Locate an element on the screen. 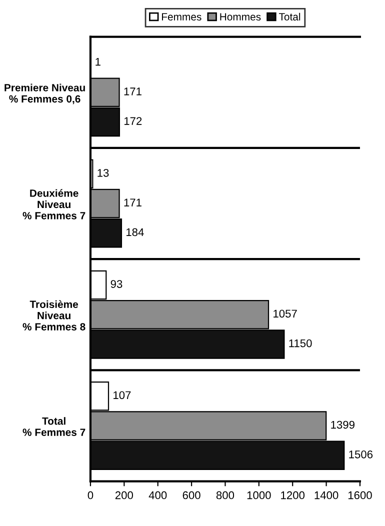 The image size is (385, 526). x-tick-label: 1400 is located at coordinates (326, 495).